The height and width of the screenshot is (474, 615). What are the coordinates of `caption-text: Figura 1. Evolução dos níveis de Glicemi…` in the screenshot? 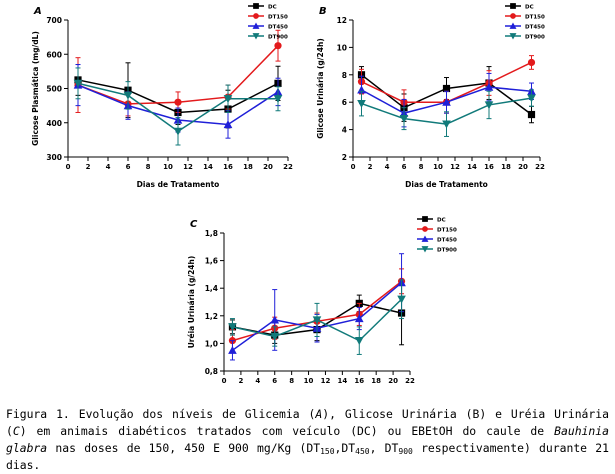 It's located at (161, 414).